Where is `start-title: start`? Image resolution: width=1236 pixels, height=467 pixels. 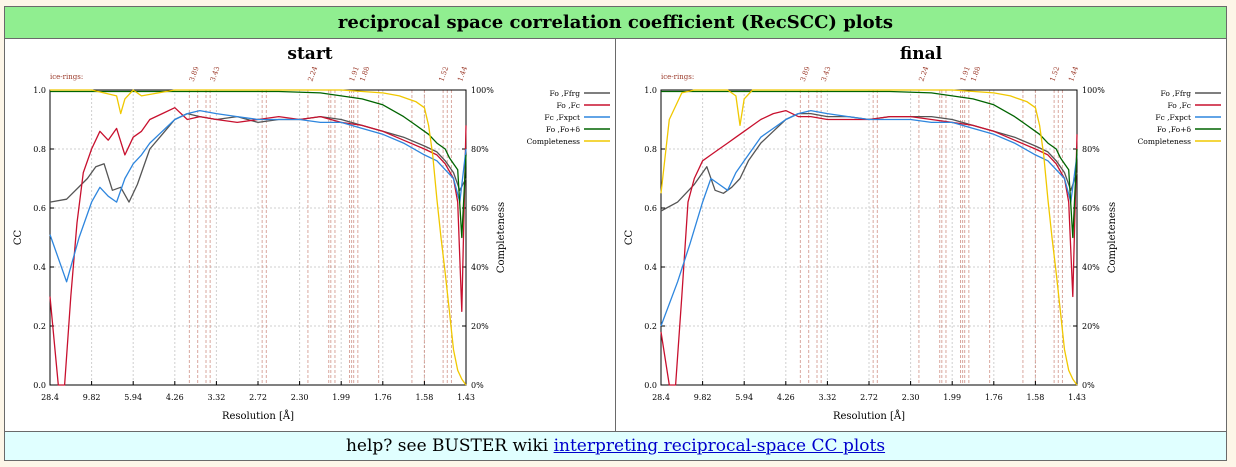 start-title: start is located at coordinates (310, 54).